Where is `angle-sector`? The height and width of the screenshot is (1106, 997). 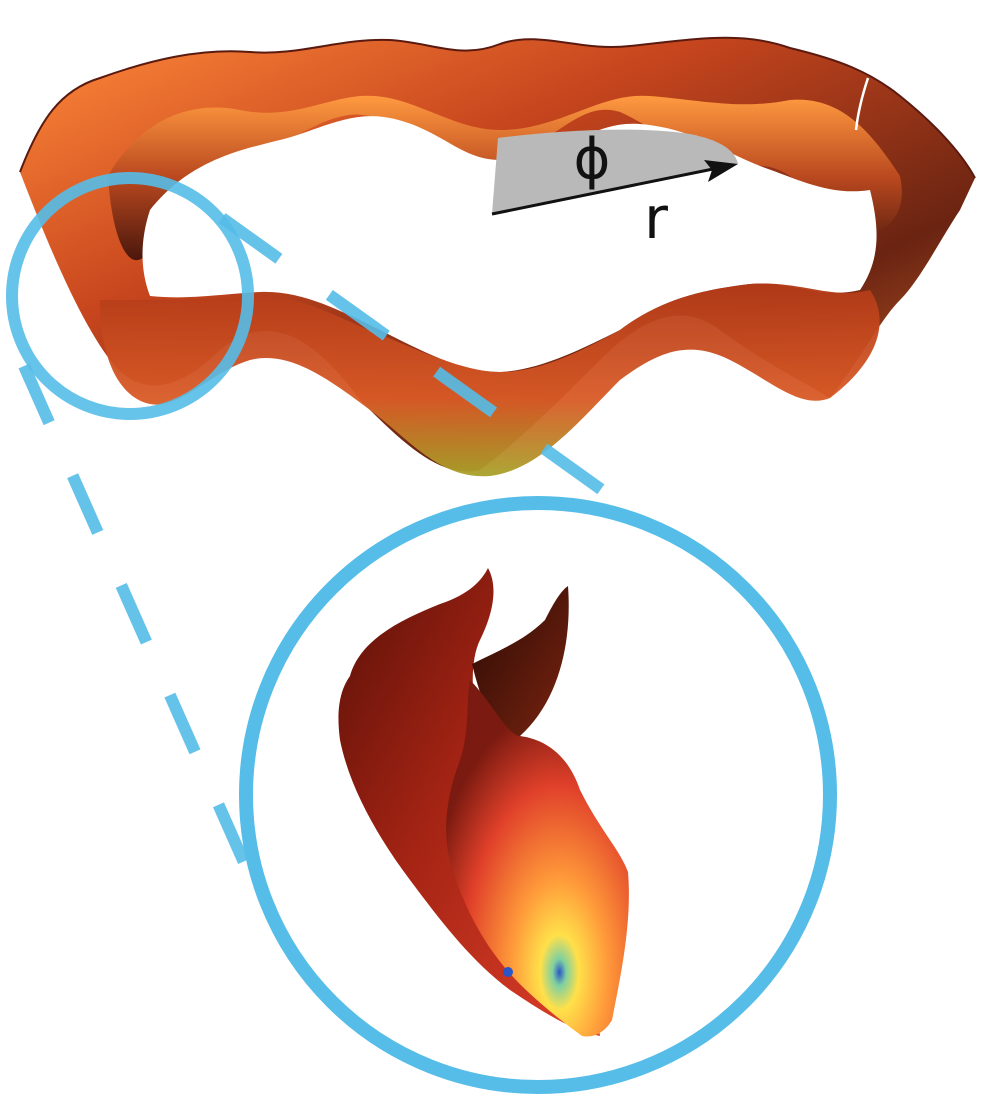 angle-sector is located at coordinates (615, 171).